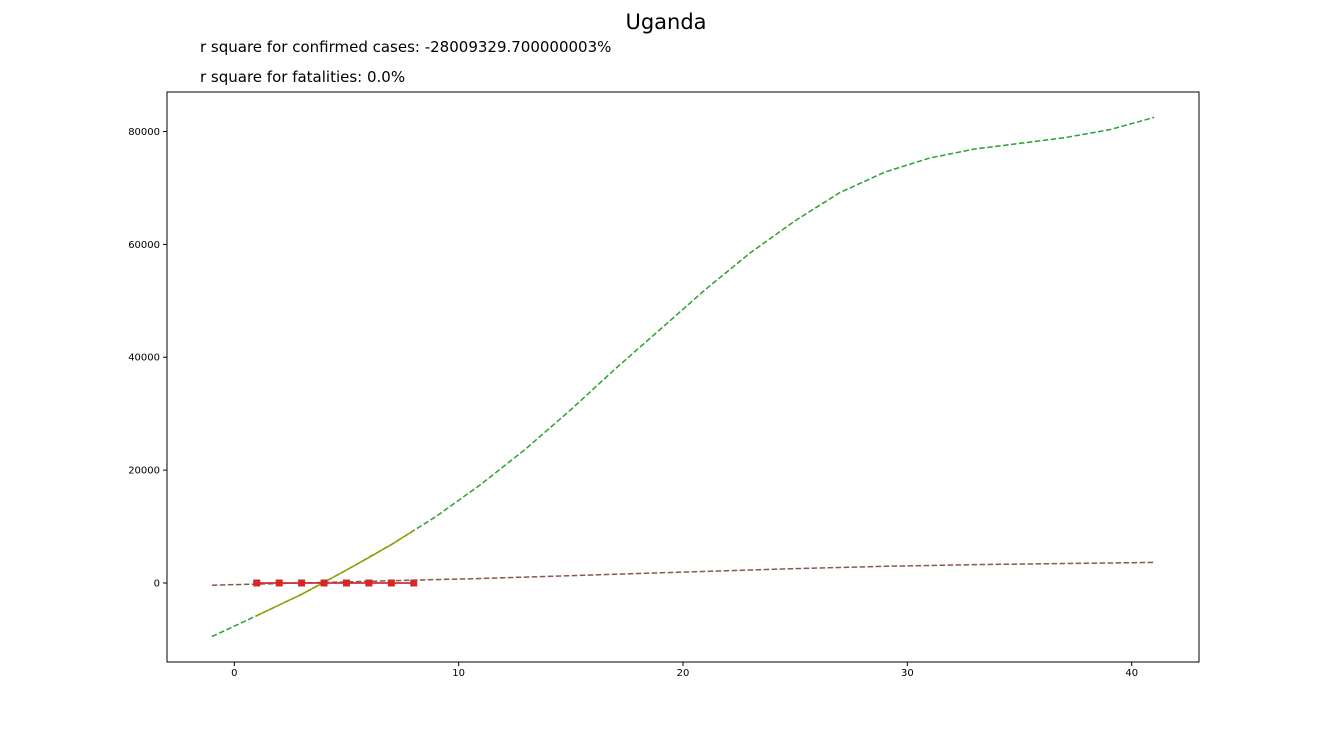 The image size is (1332, 756). I want to click on y-tick-label: 0, so click(157, 583).